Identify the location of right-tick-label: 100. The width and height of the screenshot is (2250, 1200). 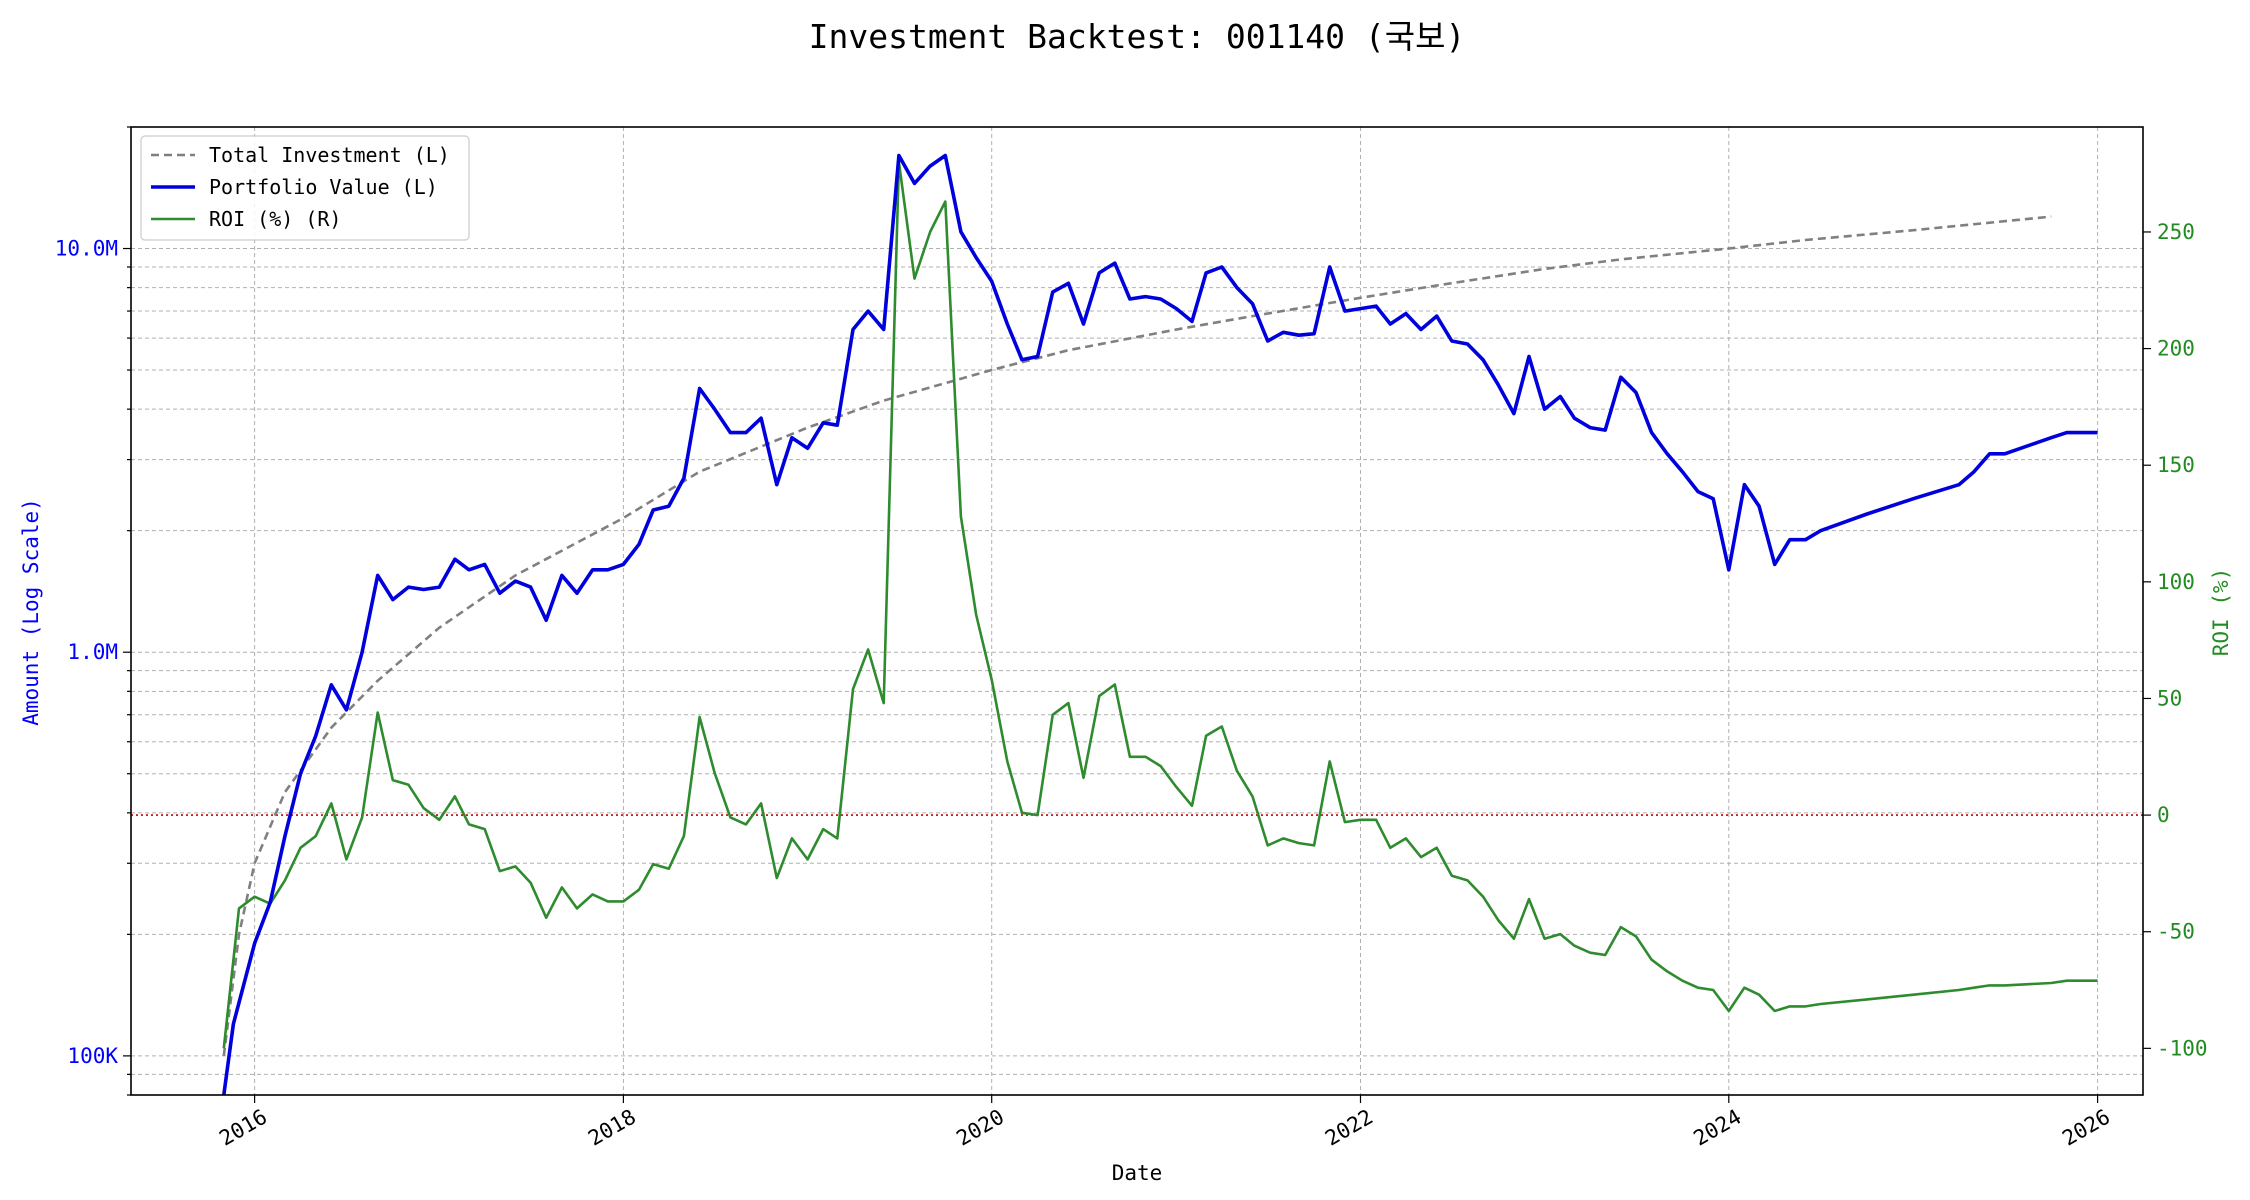
(2176, 582).